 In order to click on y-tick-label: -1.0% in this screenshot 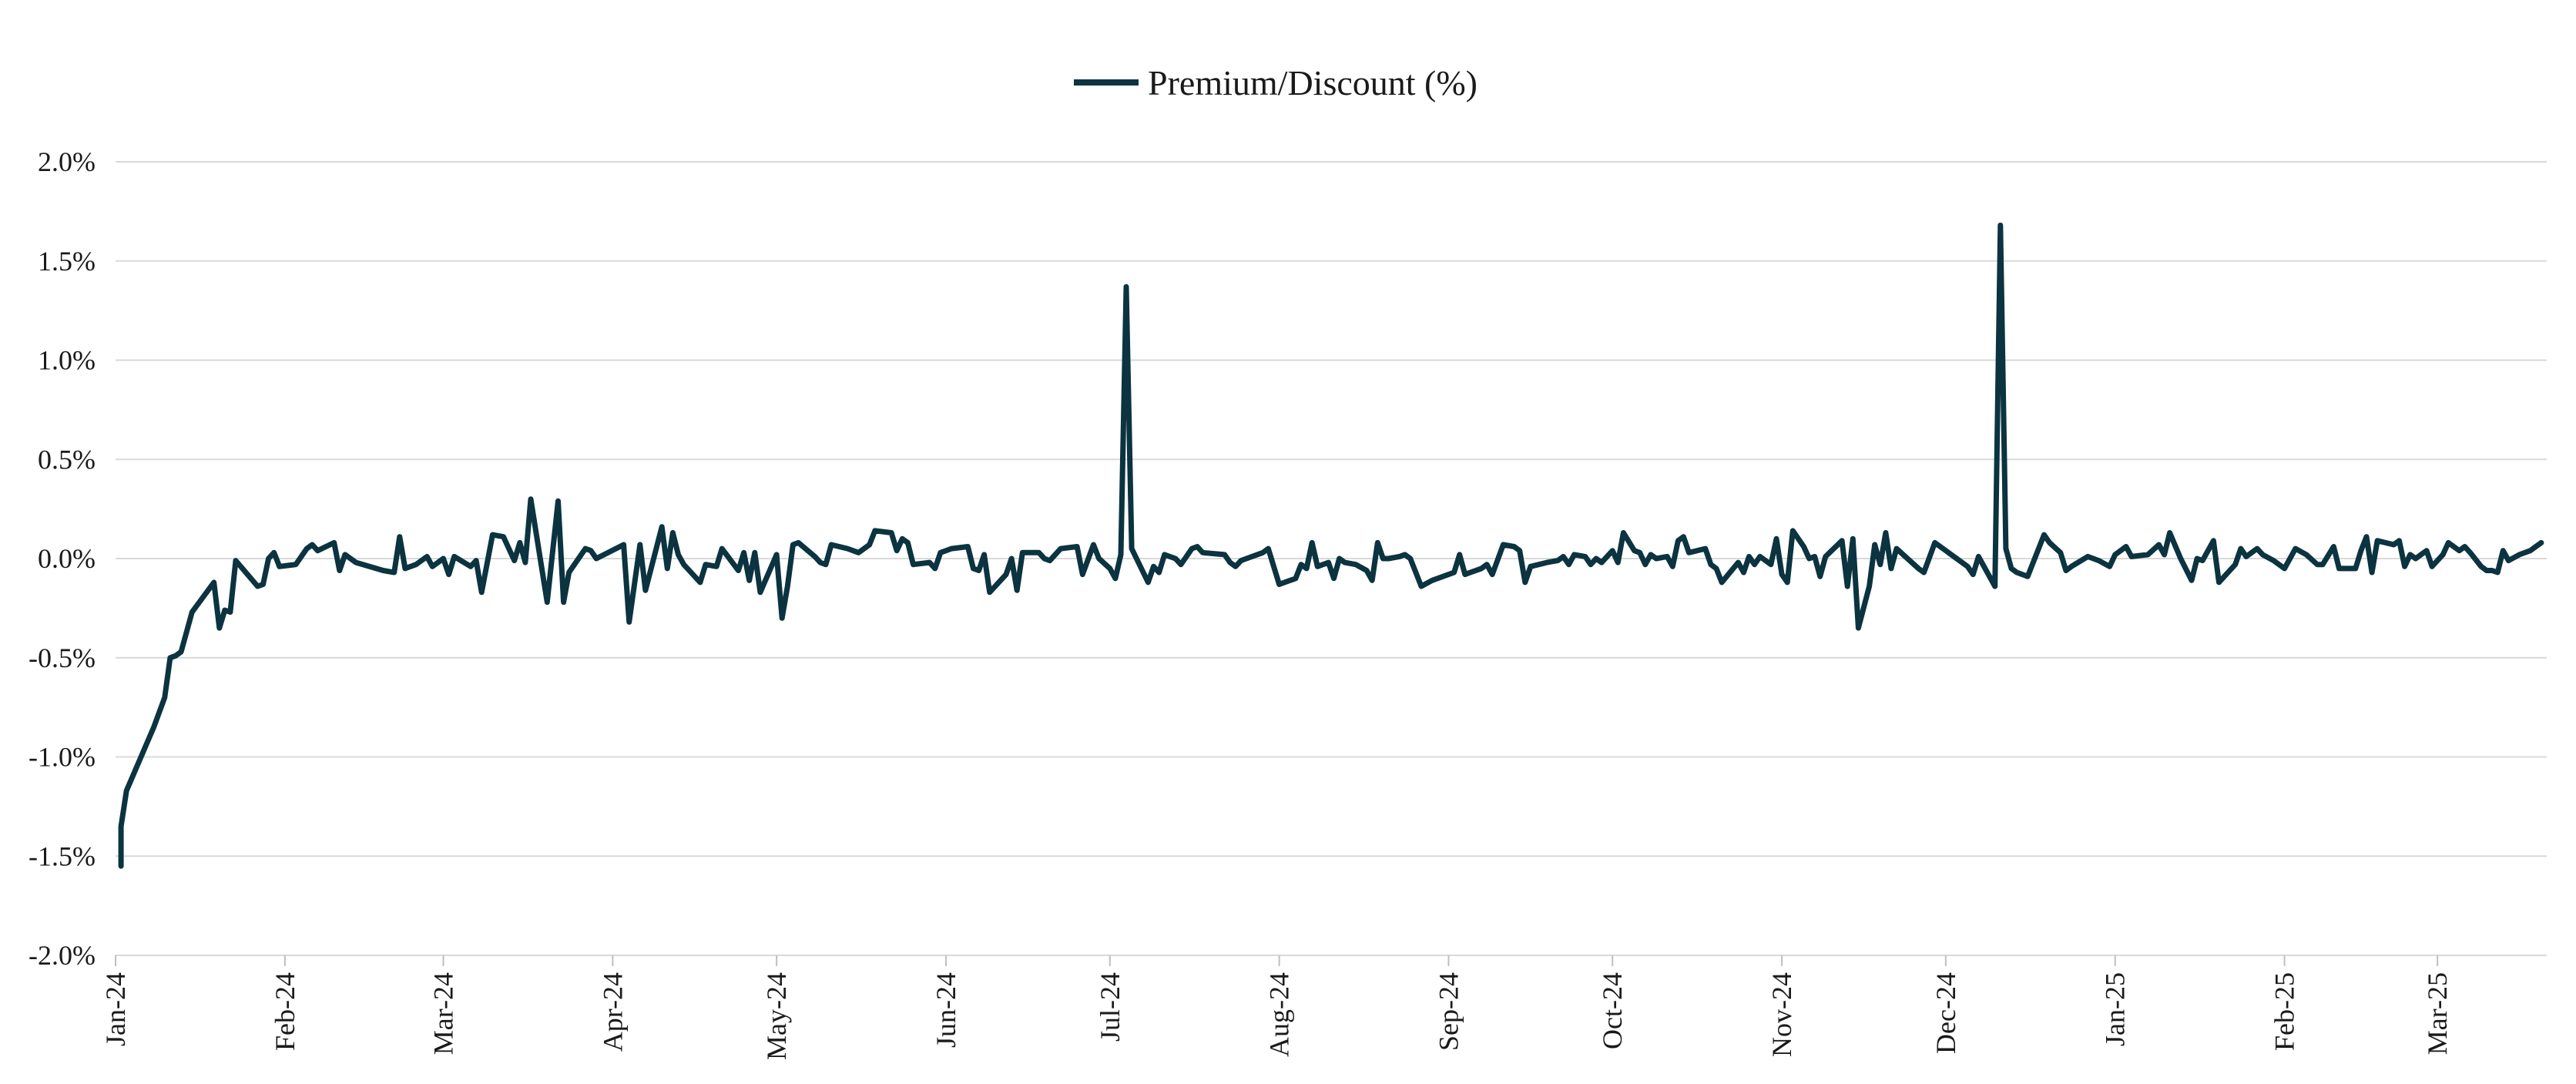, I will do `click(62, 757)`.